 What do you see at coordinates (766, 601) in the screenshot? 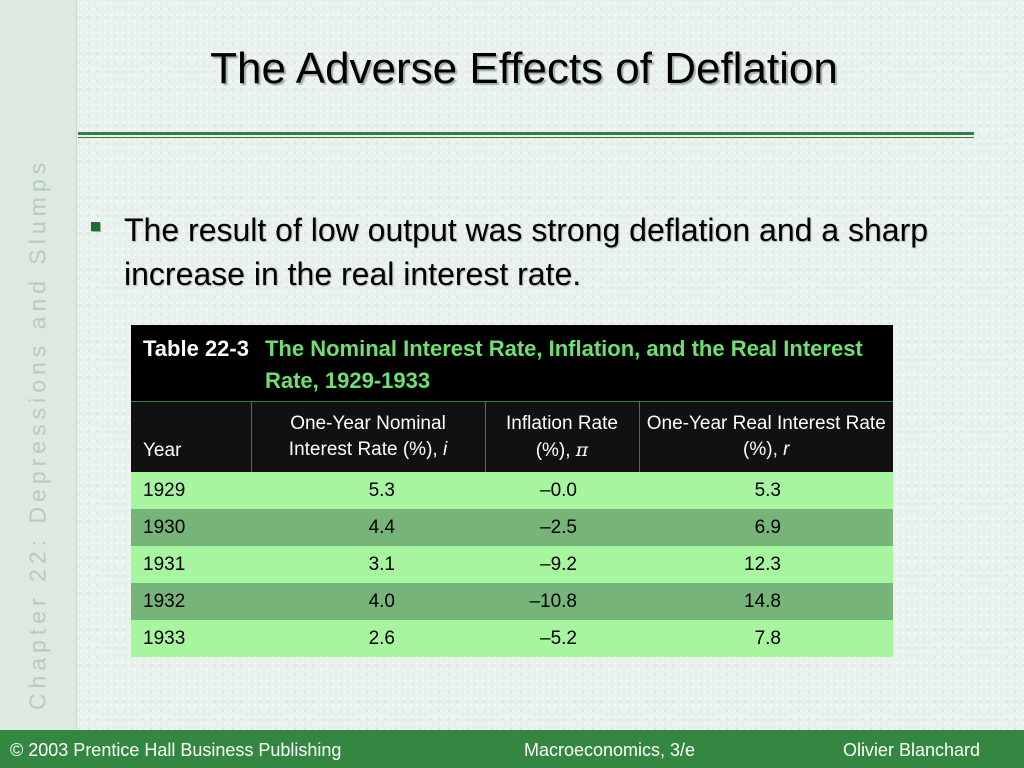
I see `cell-real: 14.8` at bounding box center [766, 601].